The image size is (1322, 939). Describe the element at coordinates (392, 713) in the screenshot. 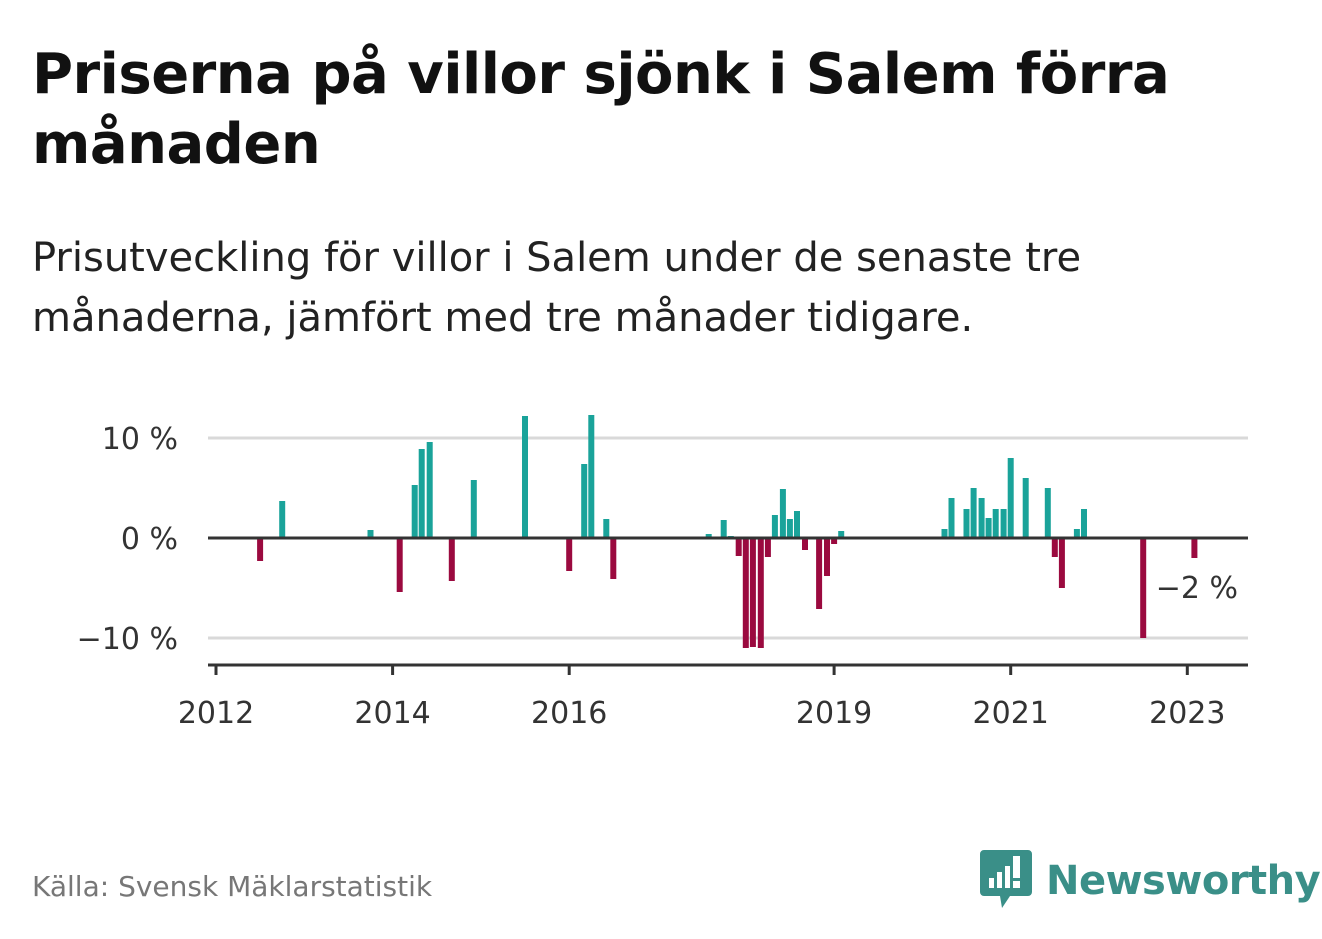

I see `x-tick-label: 2014` at that location.